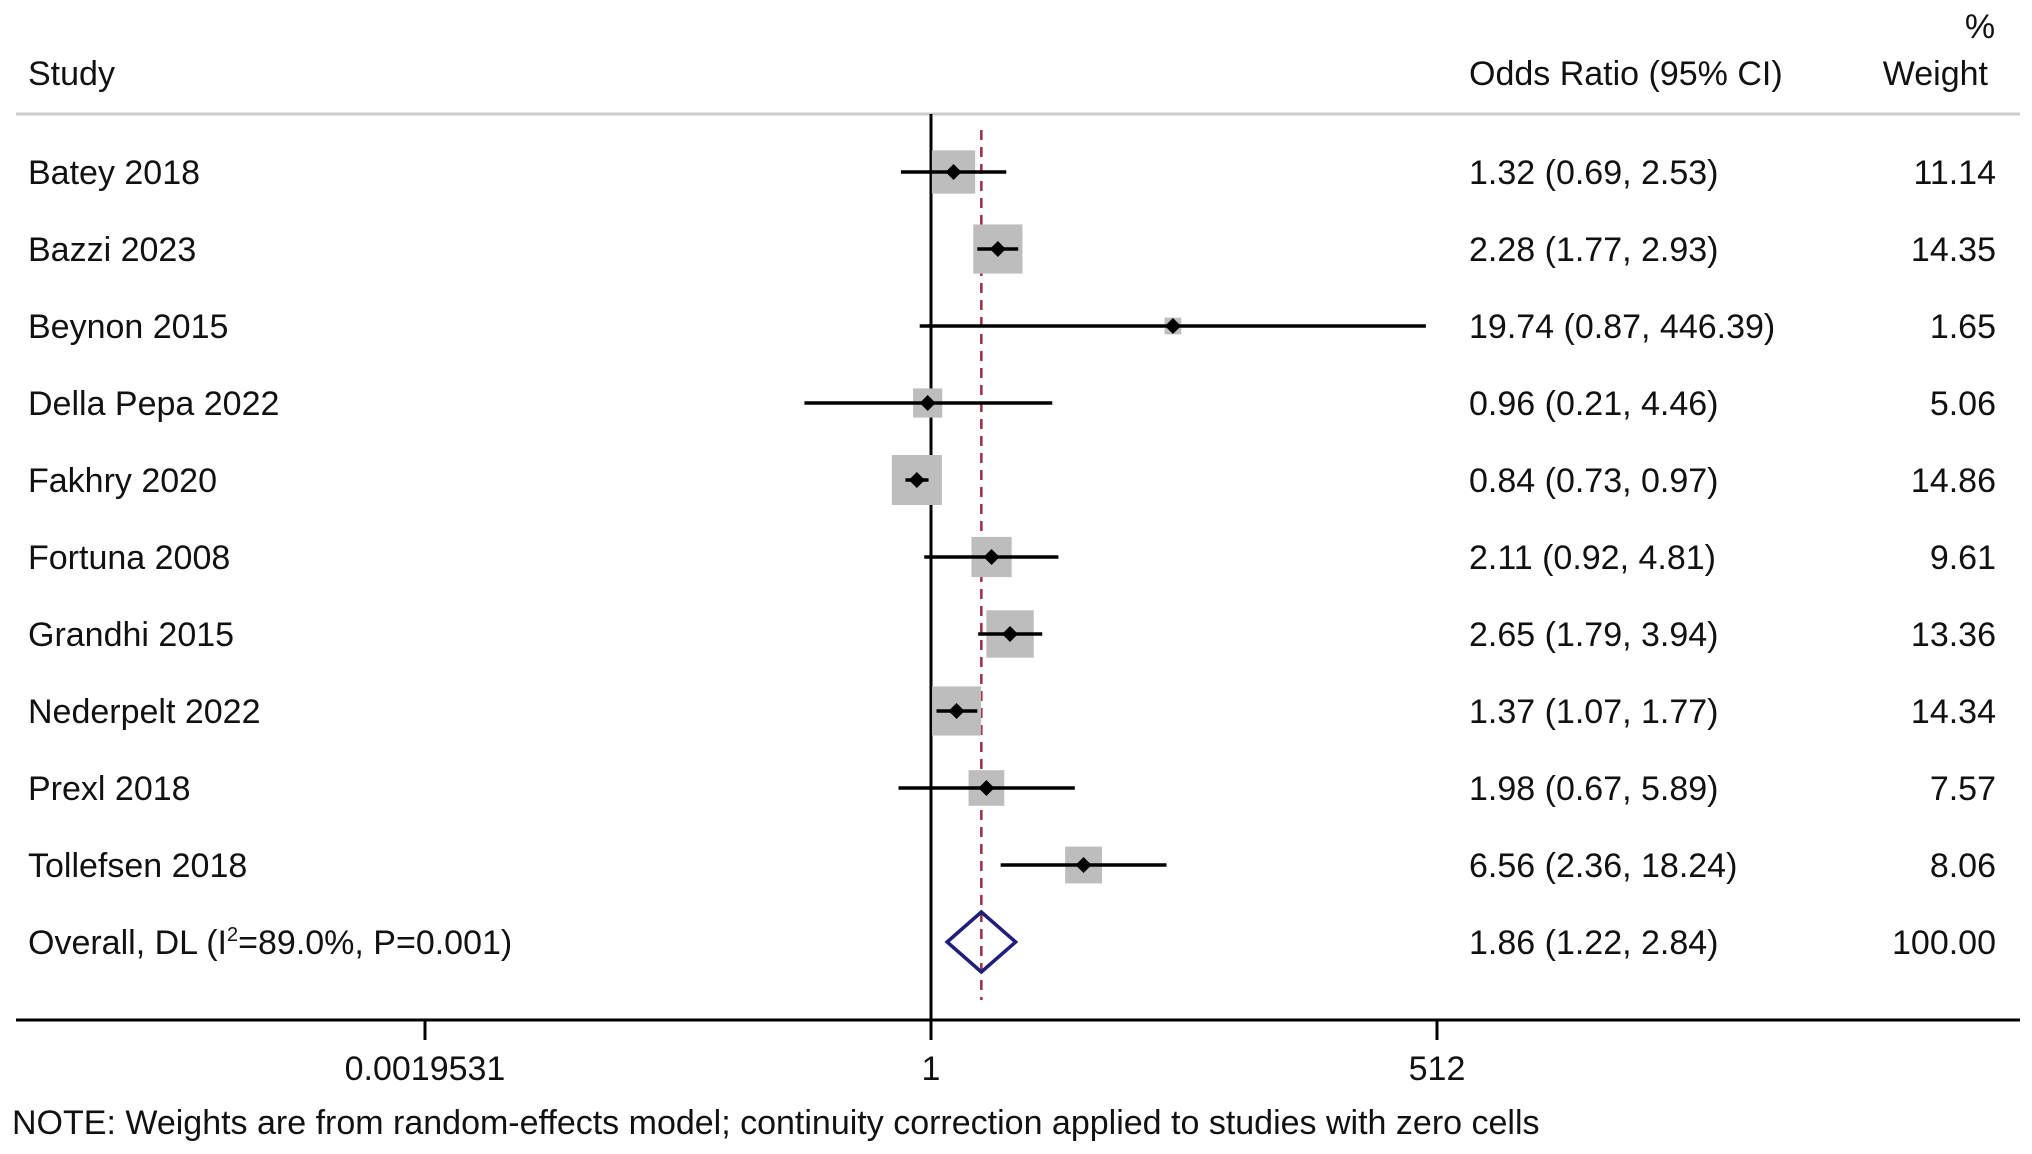 This screenshot has height=1154, width=2032. Describe the element at coordinates (1018, 62) in the screenshot. I see `header: Study Odds Ratio (95% CI) % Weight` at that location.